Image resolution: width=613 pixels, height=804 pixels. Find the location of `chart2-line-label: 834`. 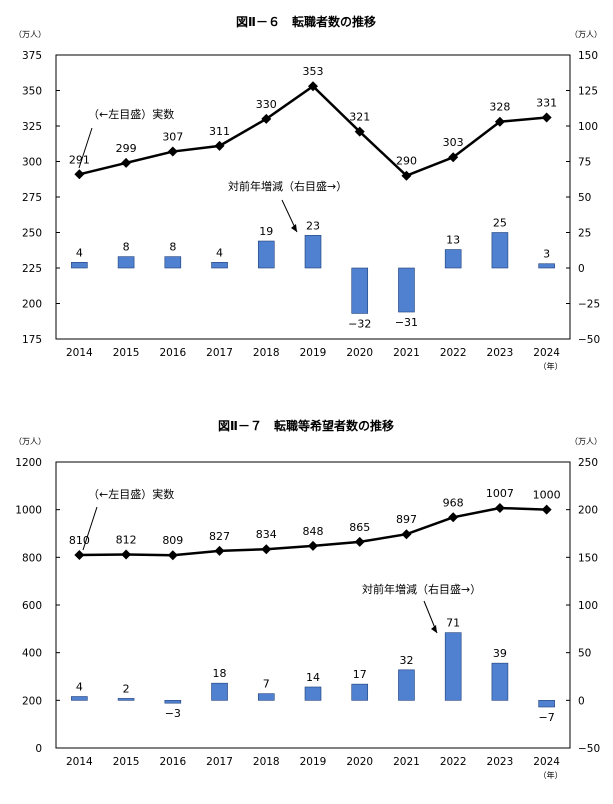

chart2-line-label: 834 is located at coordinates (266, 534).